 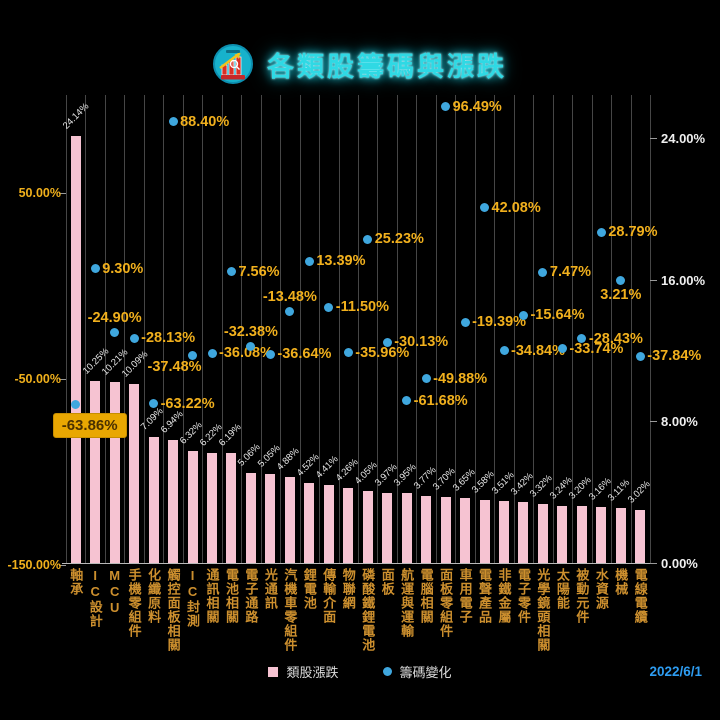 I want to click on point-value-label: -30.13%, so click(x=421, y=342).